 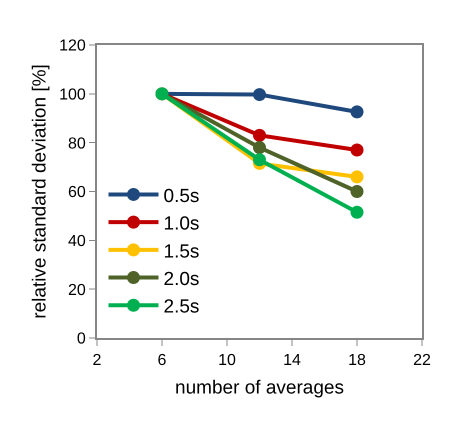 I want to click on y-tick-label: 100, so click(x=72, y=95).